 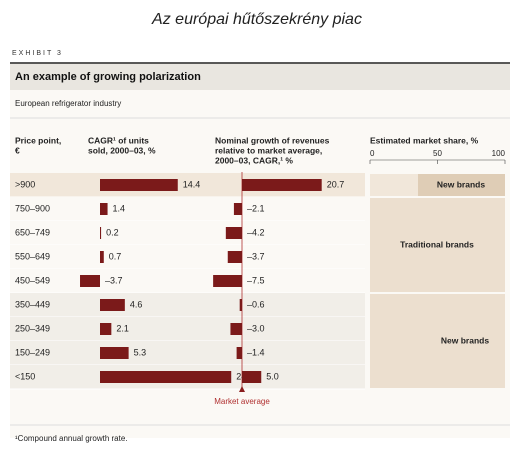 I want to click on category-header: €, so click(x=17, y=150).